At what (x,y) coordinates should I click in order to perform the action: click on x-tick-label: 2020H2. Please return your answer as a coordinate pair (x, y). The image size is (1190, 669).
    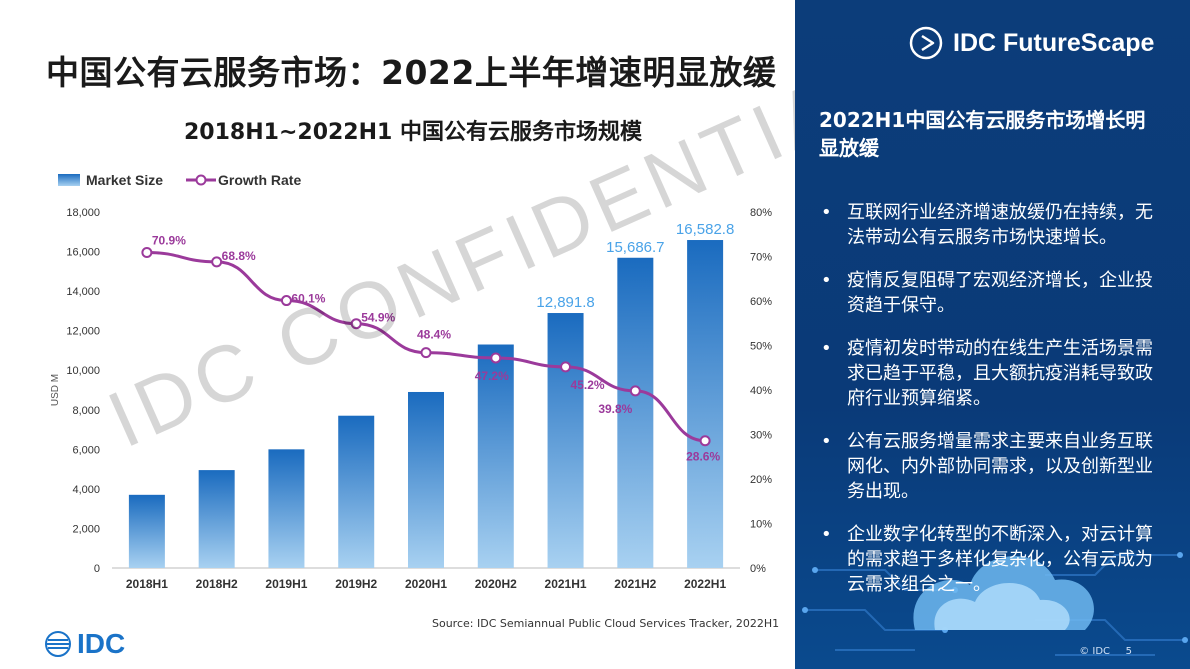
    Looking at the image, I should click on (496, 584).